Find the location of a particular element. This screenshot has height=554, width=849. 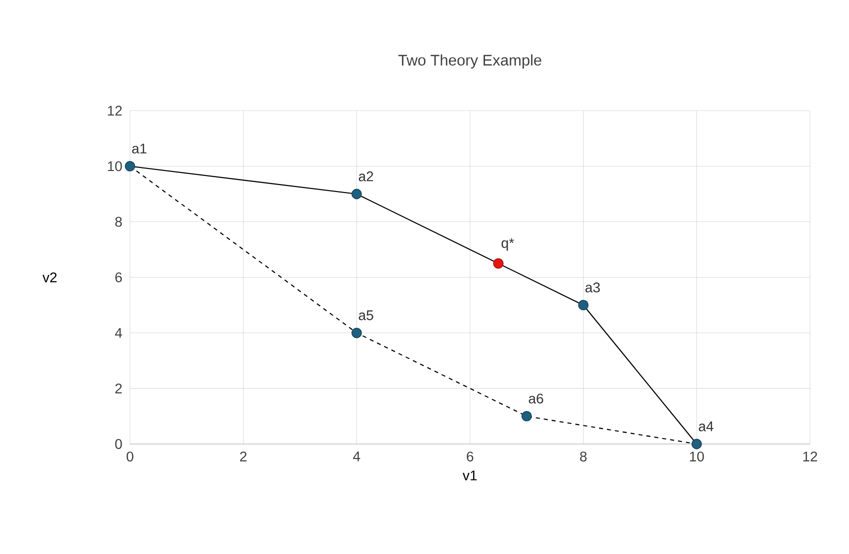

annotation: a4 is located at coordinates (706, 427).